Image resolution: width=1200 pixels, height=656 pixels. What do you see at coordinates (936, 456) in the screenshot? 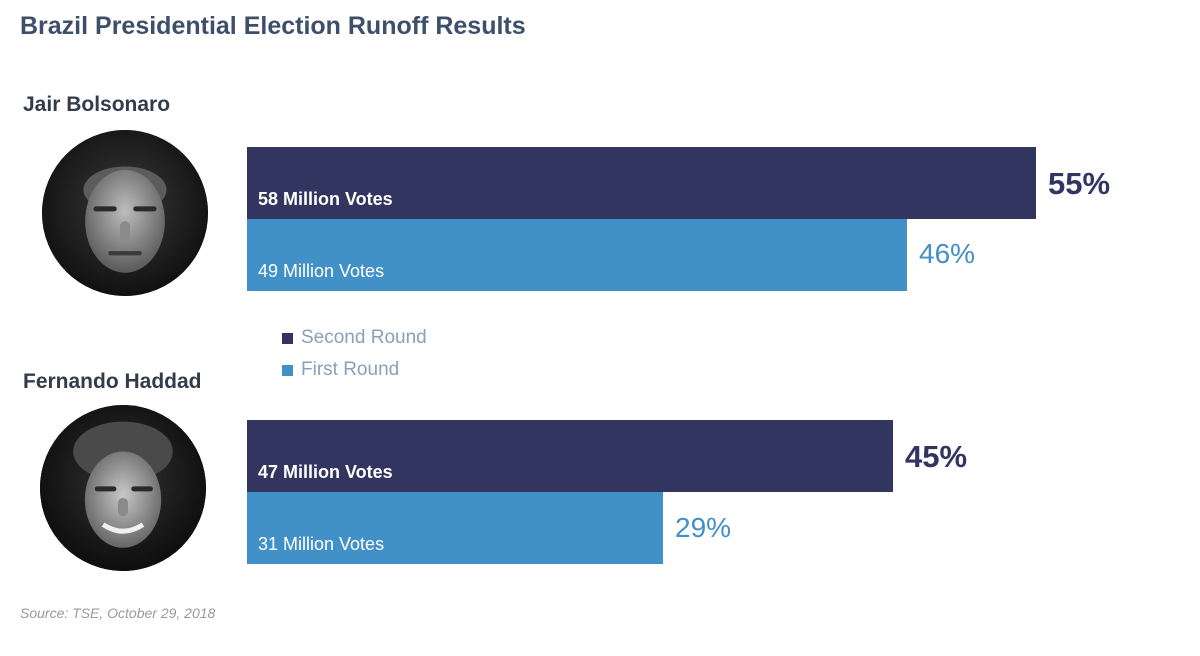
I see `pct-label-haddad-second-round: 45%` at bounding box center [936, 456].